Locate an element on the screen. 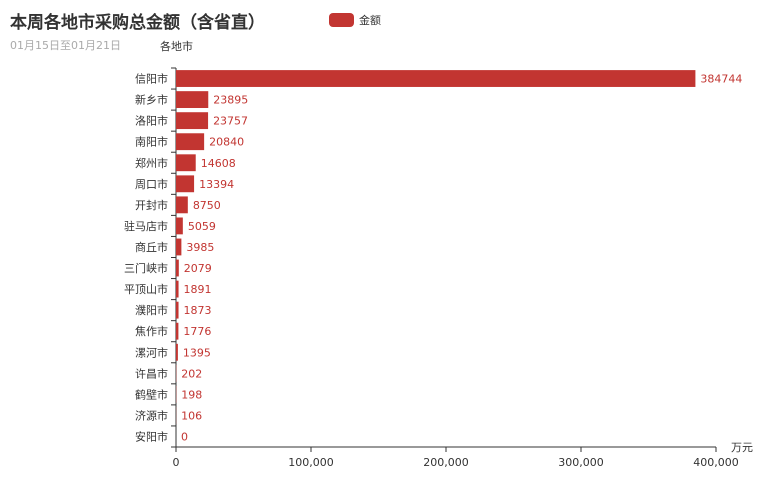 The width and height of the screenshot is (772, 478). y-tick-label: 郑州市 is located at coordinates (151, 163).